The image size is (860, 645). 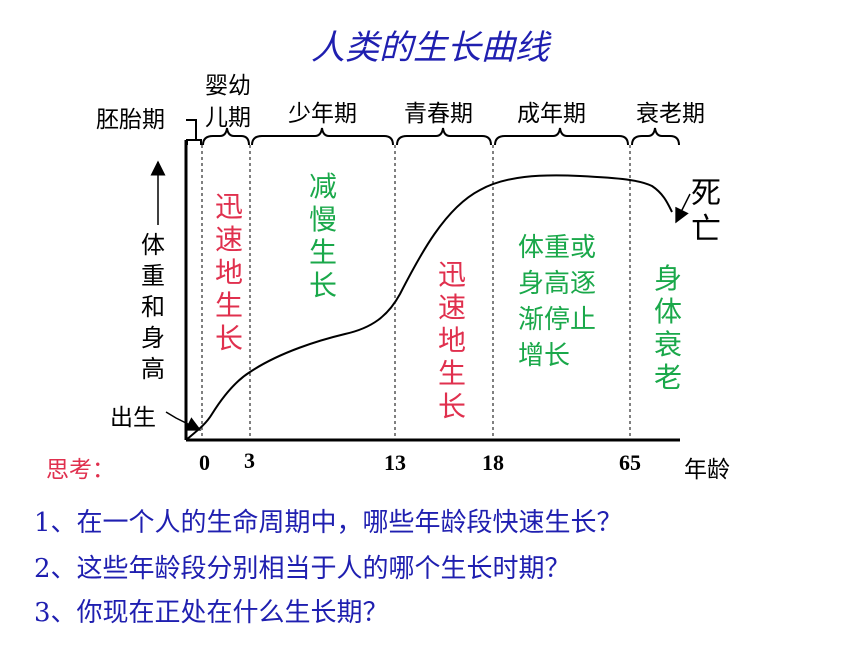 I want to click on phase-rapid-1: 迅速地生长, so click(x=228, y=272).